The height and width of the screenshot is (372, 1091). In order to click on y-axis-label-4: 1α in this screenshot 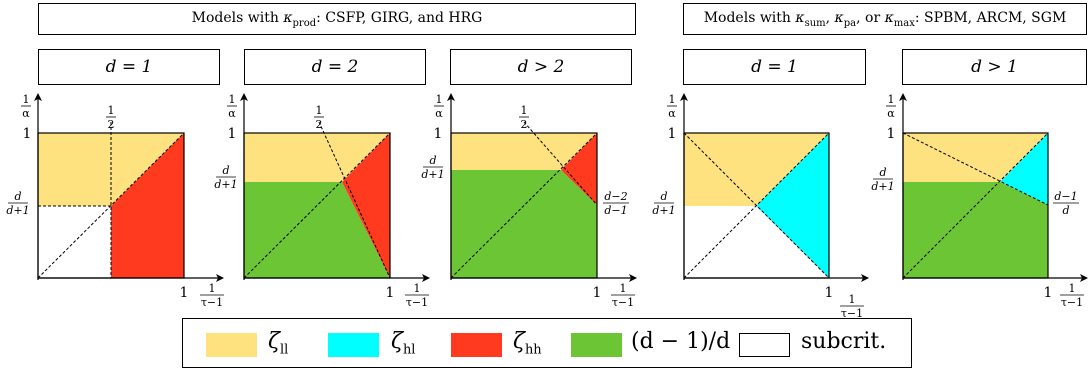, I will do `click(672, 106)`.